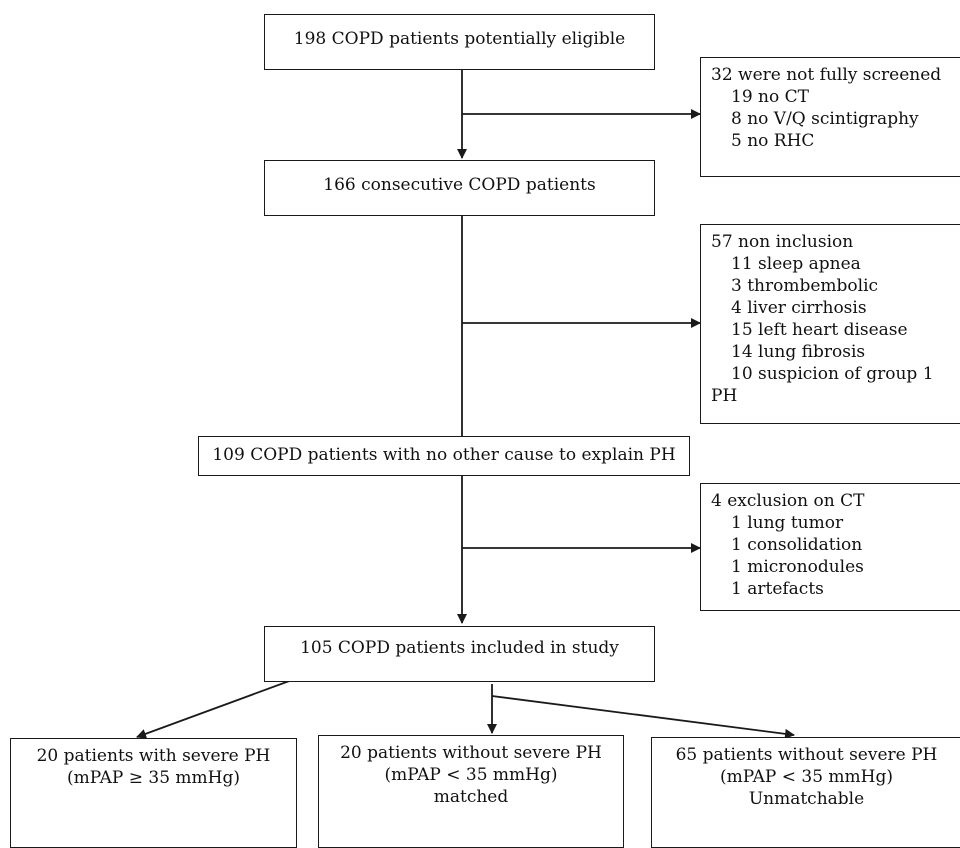 The width and height of the screenshot is (960, 848). What do you see at coordinates (806, 799) in the screenshot?
I see `unmatchable-line-3: Unmatchable` at bounding box center [806, 799].